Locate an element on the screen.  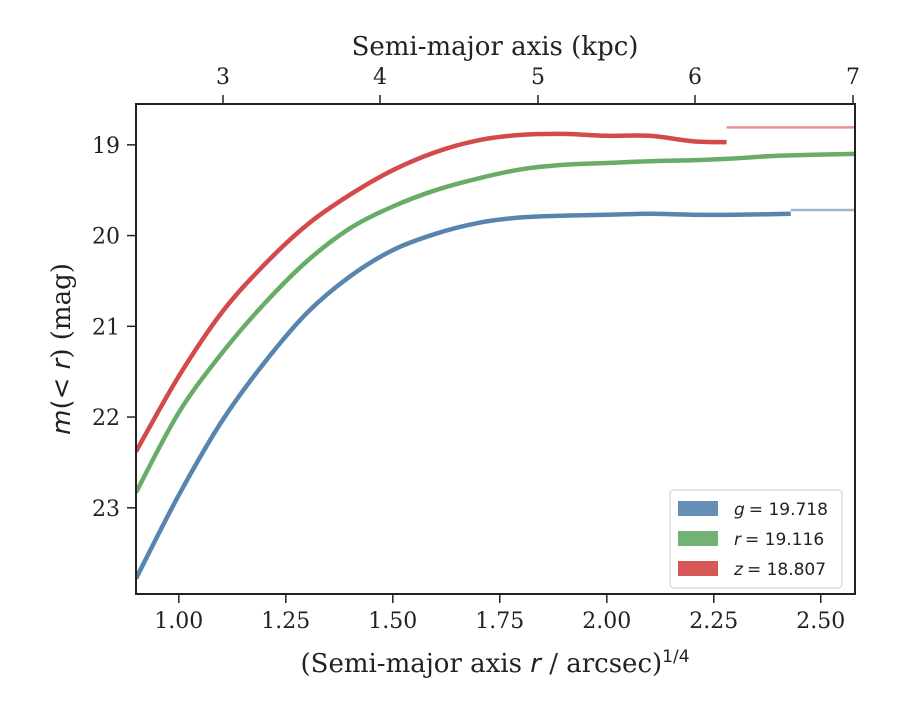
x-tick-label: 1.75 is located at coordinates (499, 621).